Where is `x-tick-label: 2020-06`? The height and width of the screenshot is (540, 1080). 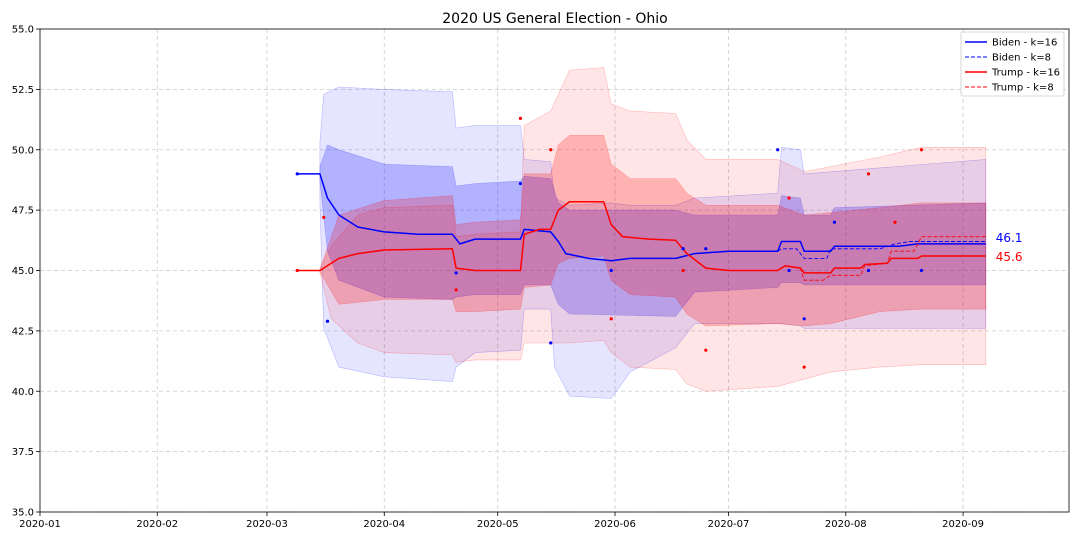
x-tick-label: 2020-06 is located at coordinates (615, 524).